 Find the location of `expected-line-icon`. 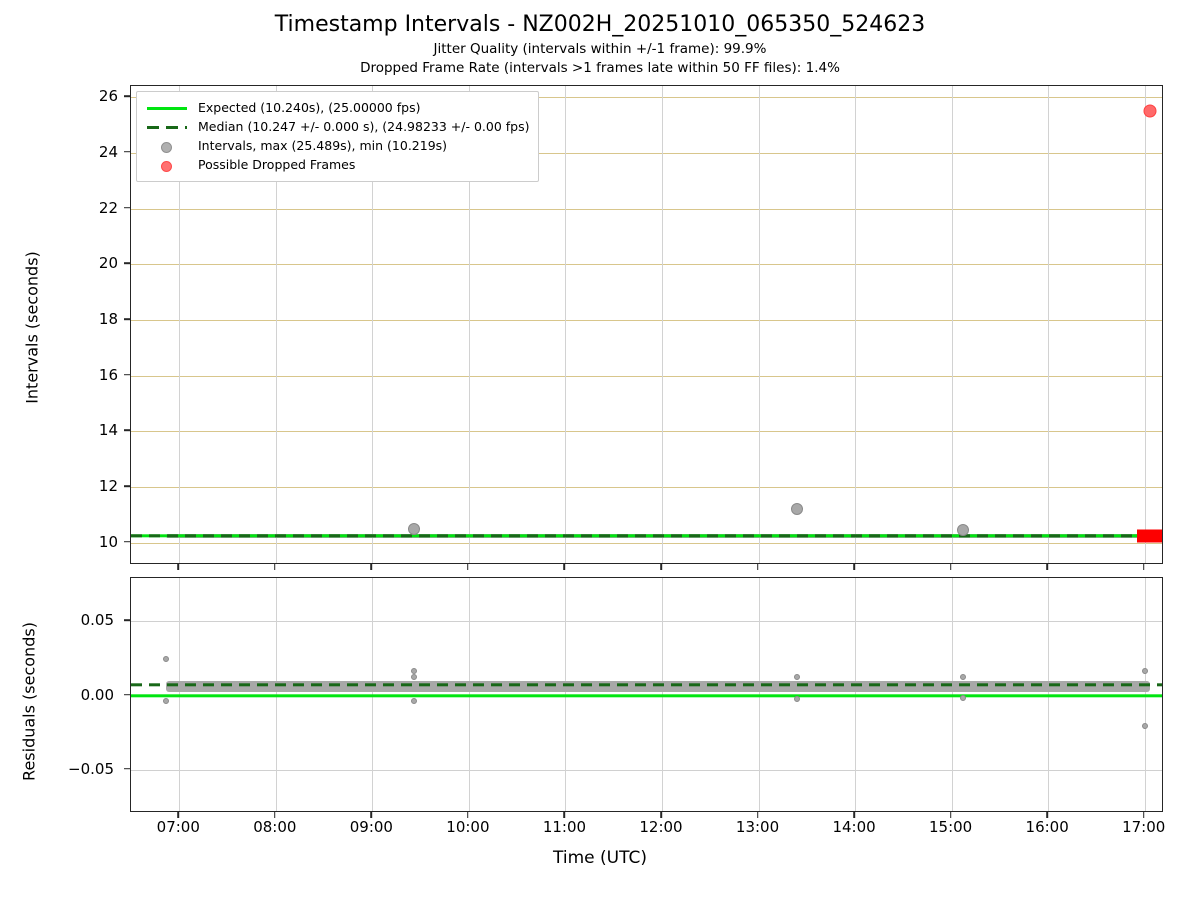

expected-line-icon is located at coordinates (167, 108).